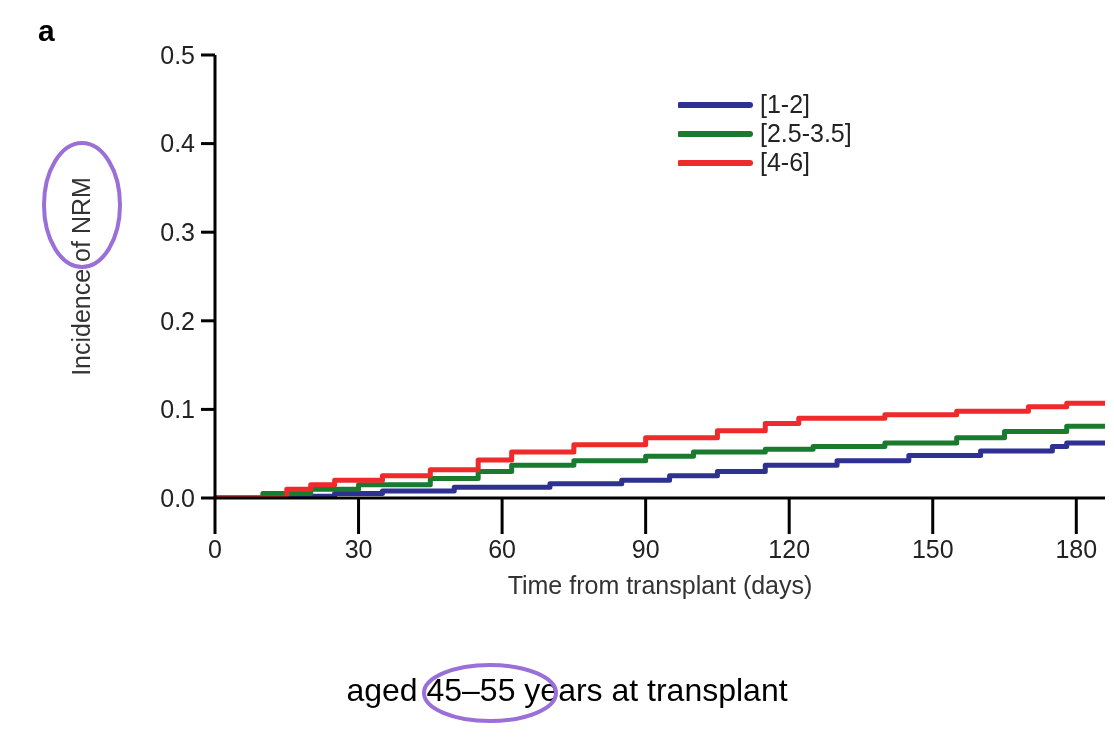  Describe the element at coordinates (785, 104) in the screenshot. I see `legend-label: [1-2]` at that location.